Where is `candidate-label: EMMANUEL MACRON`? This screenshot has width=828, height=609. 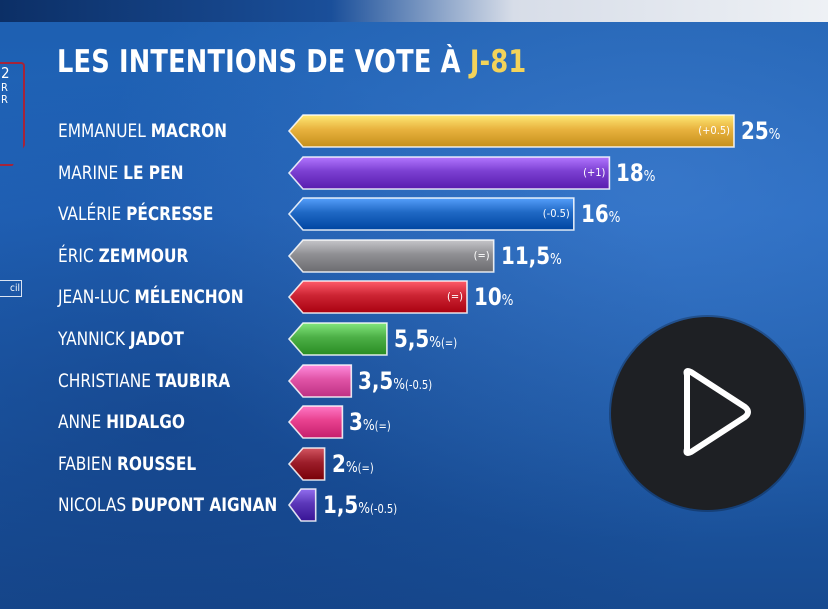
candidate-label: EMMANUEL MACRON is located at coordinates (162, 131).